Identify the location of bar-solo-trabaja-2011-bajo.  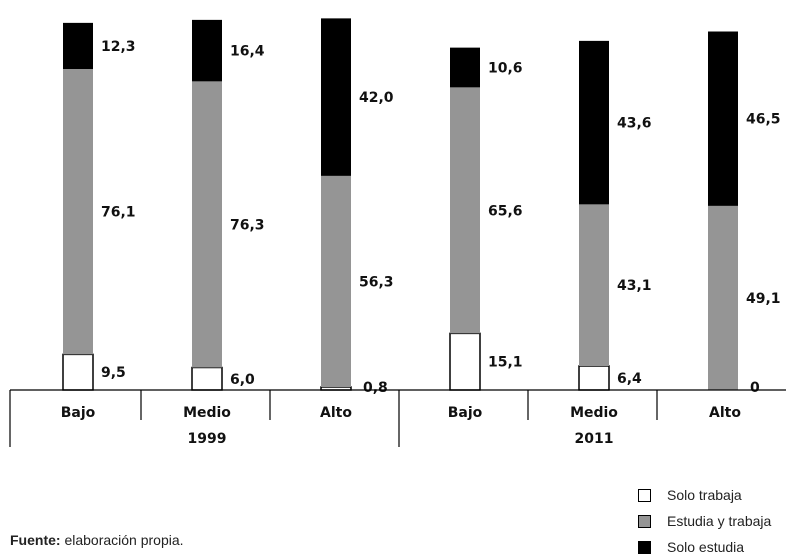
(465, 361).